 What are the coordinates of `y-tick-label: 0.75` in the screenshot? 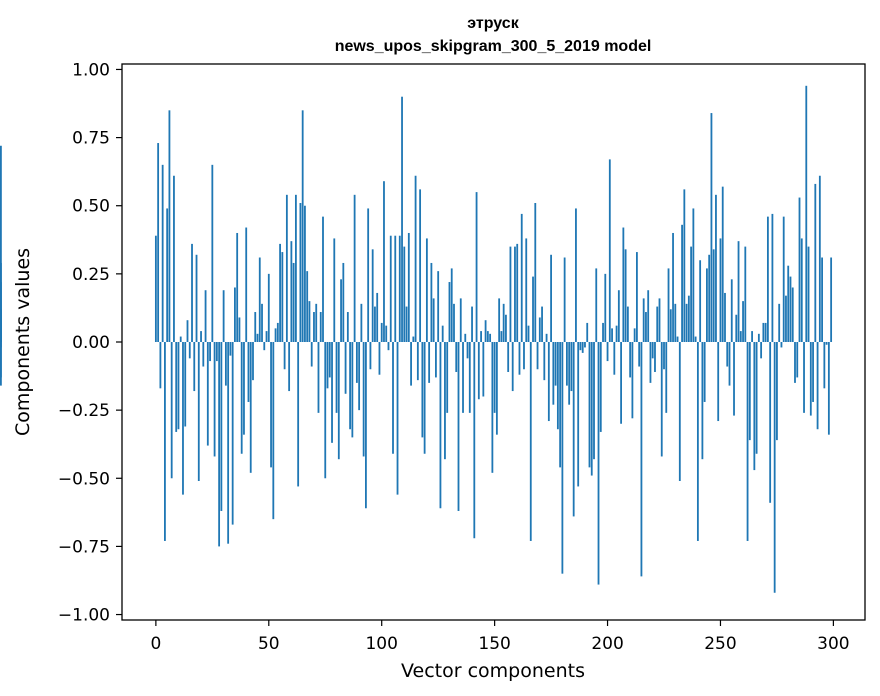 It's located at (91, 139).